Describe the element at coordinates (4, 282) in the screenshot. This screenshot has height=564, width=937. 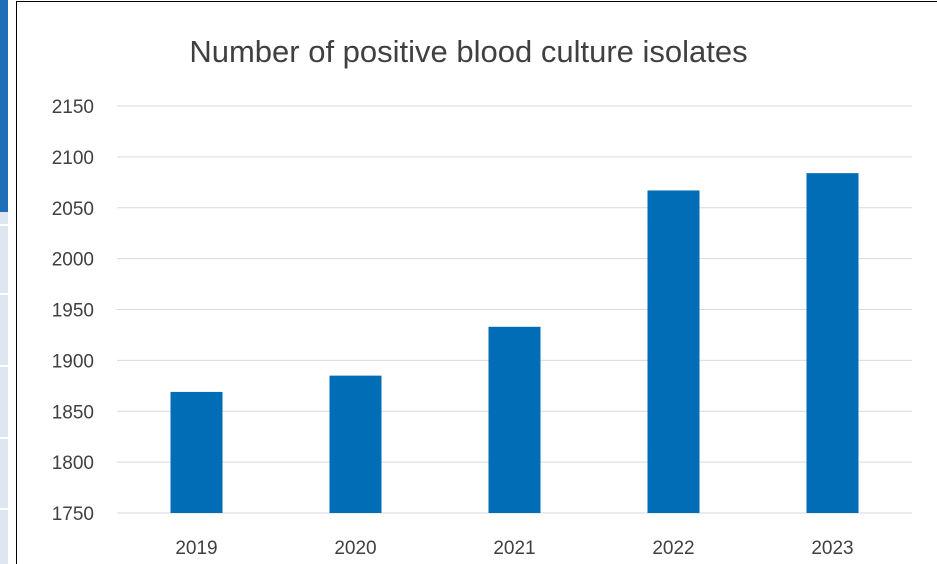
I see `left-panel-strip` at that location.